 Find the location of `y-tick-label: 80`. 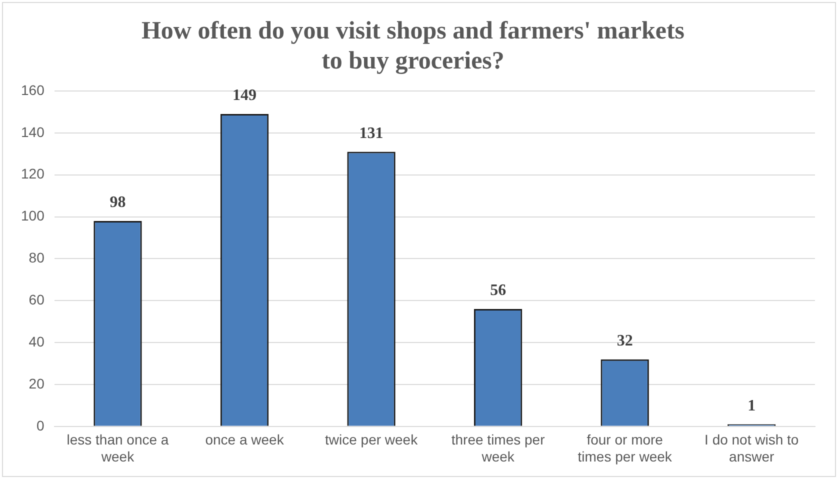

y-tick-label: 80 is located at coordinates (36, 258).